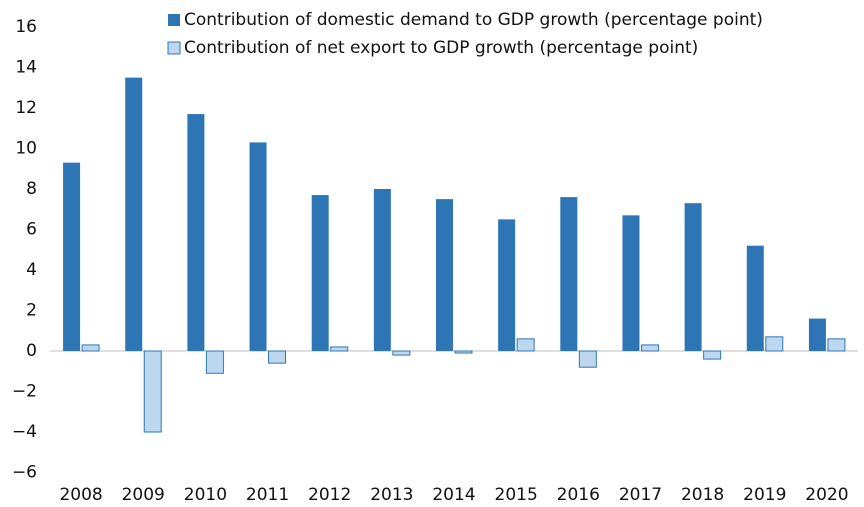 The width and height of the screenshot is (864, 507). I want to click on x-tick-label: 2011, so click(267, 495).